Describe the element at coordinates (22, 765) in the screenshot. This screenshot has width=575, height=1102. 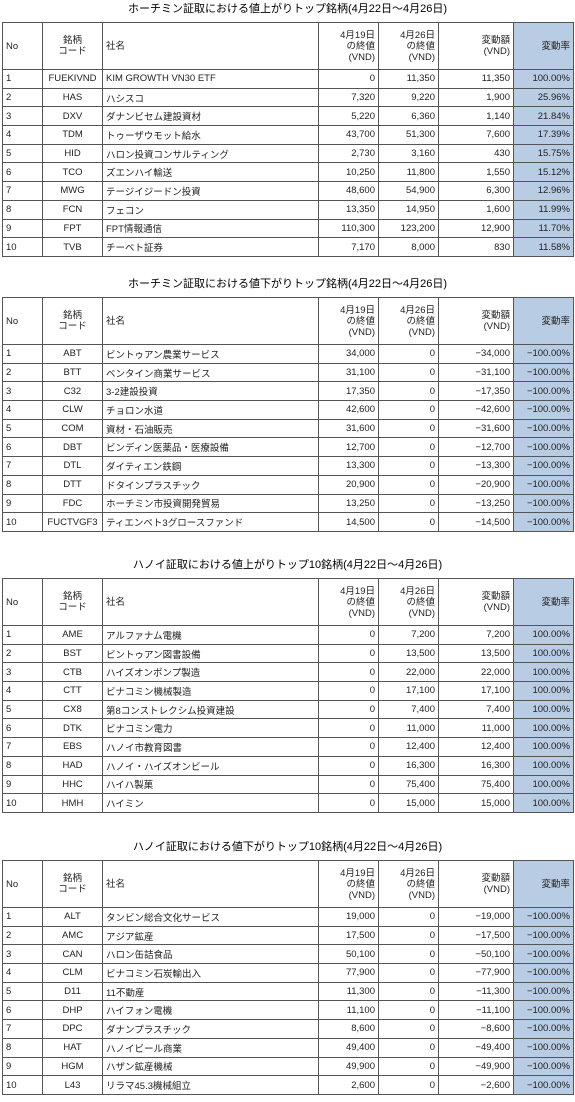
I see `table-cell: 8` at that location.